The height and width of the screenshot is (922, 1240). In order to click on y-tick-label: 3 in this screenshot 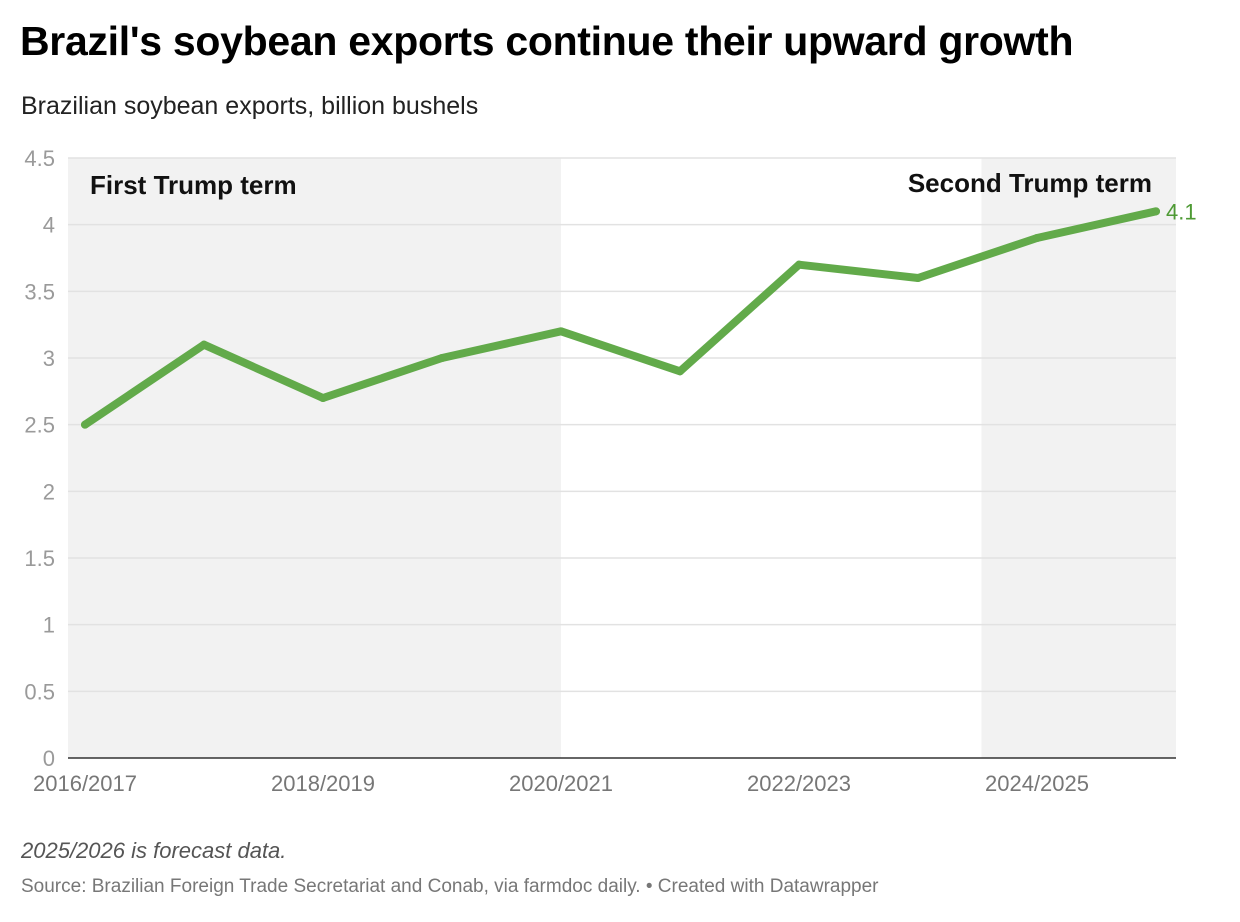, I will do `click(49, 358)`.